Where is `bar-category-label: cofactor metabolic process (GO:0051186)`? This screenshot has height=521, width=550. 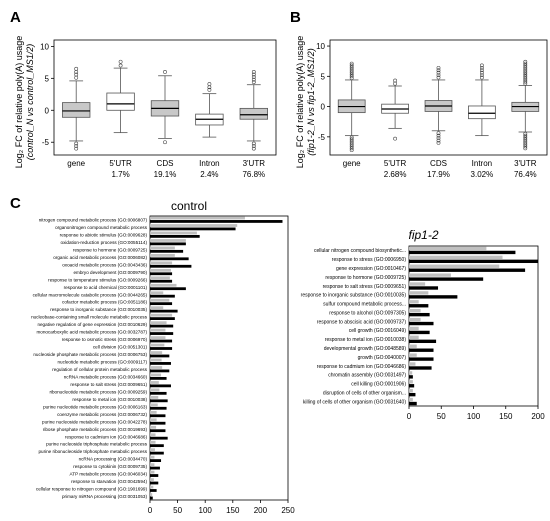 bar-category-label: cofactor metabolic process (GO:0051186) is located at coordinates (104, 302).